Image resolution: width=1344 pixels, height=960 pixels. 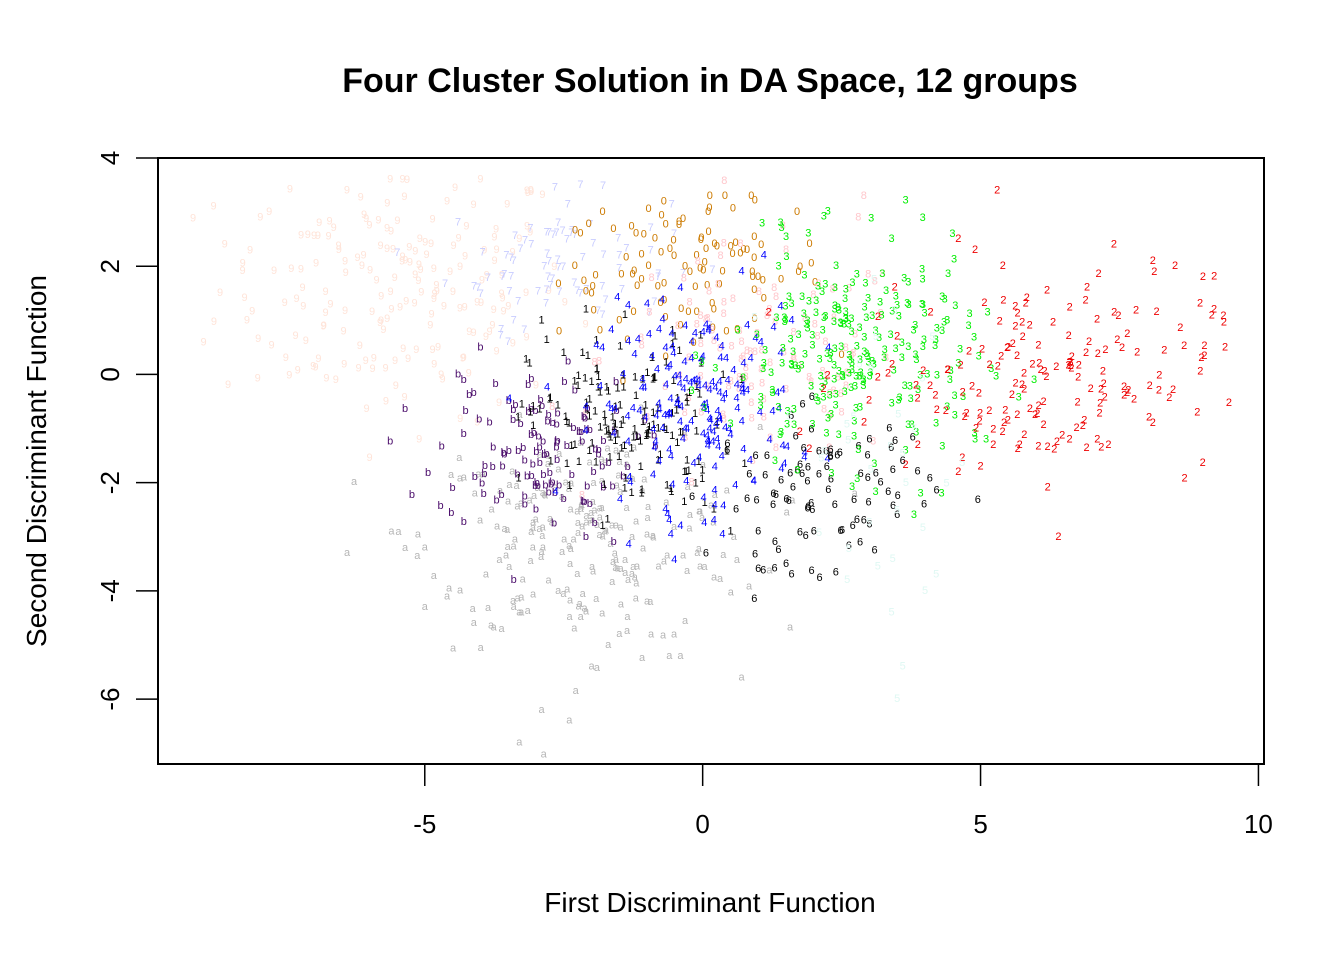 What do you see at coordinates (821, 459) in the screenshot?
I see `data-point: 5` at bounding box center [821, 459].